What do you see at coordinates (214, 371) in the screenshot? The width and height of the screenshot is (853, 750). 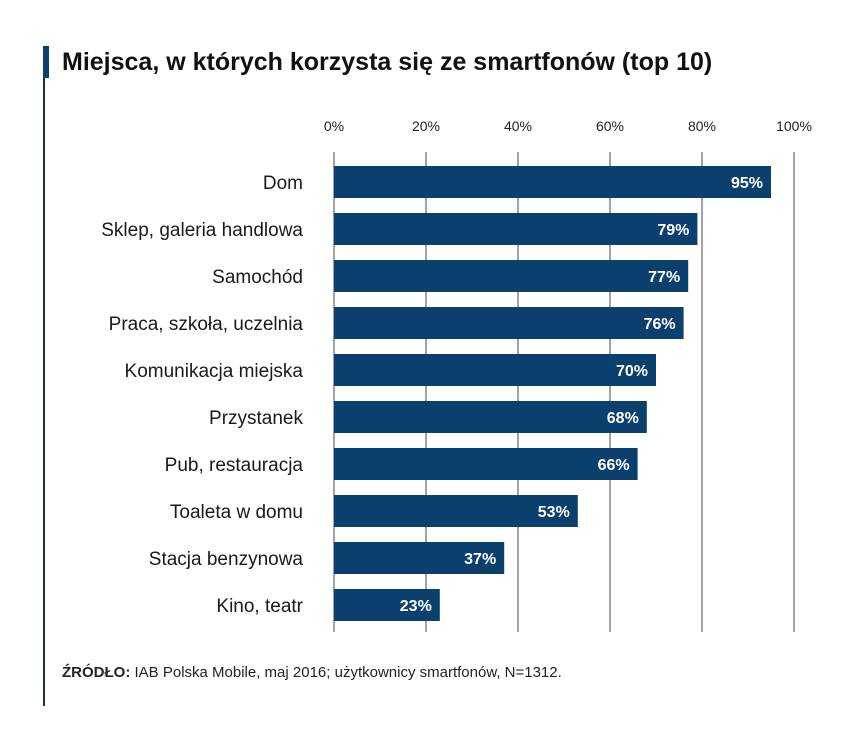 I see `category-label-4: Komunikacja miejska` at bounding box center [214, 371].